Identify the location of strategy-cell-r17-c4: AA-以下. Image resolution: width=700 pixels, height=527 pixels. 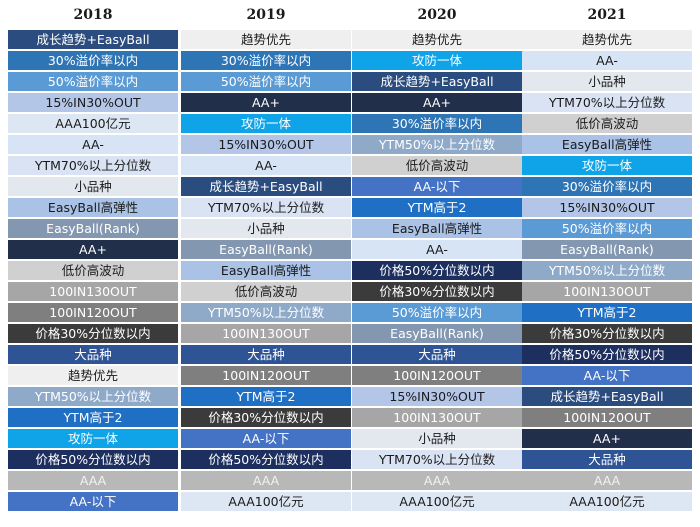
(607, 375).